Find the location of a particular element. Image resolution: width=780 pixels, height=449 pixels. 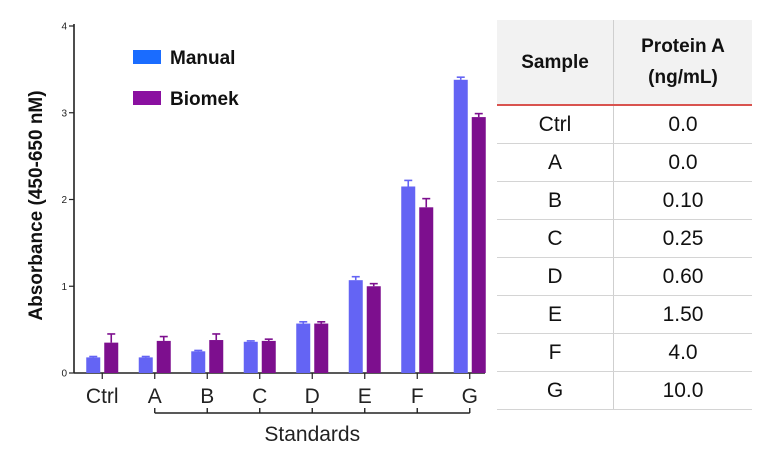

bar-biomek-c is located at coordinates (268, 356).